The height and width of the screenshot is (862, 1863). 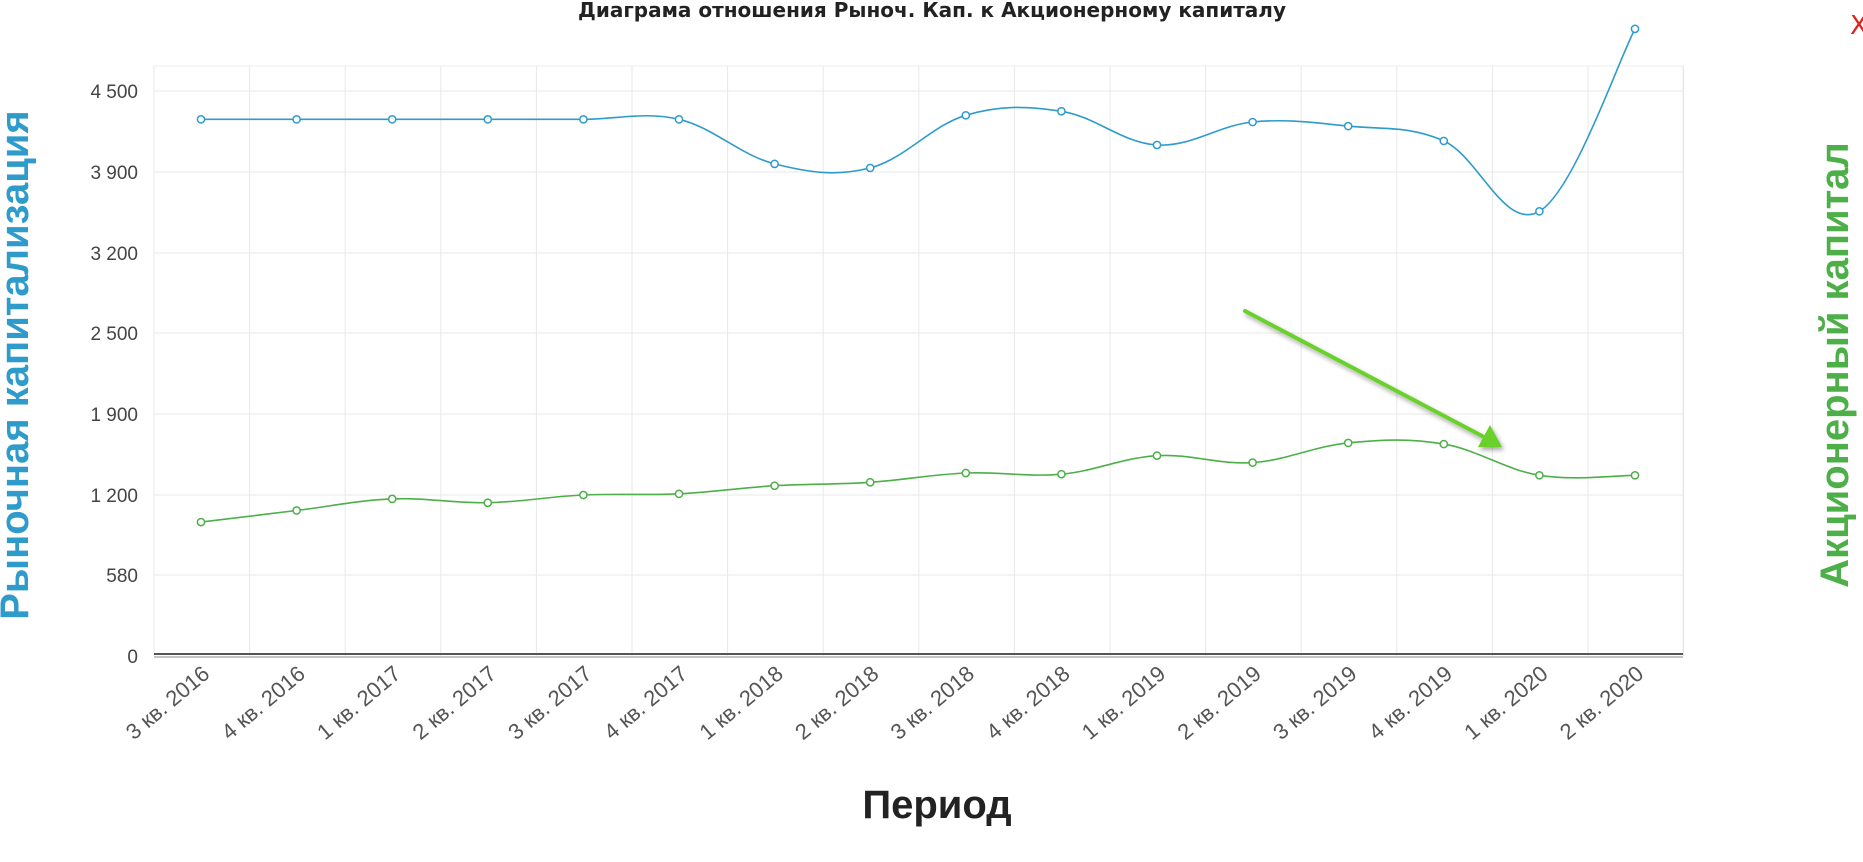 I want to click on x-tick-label: 1 кв. 2020, so click(x=1505, y=703).